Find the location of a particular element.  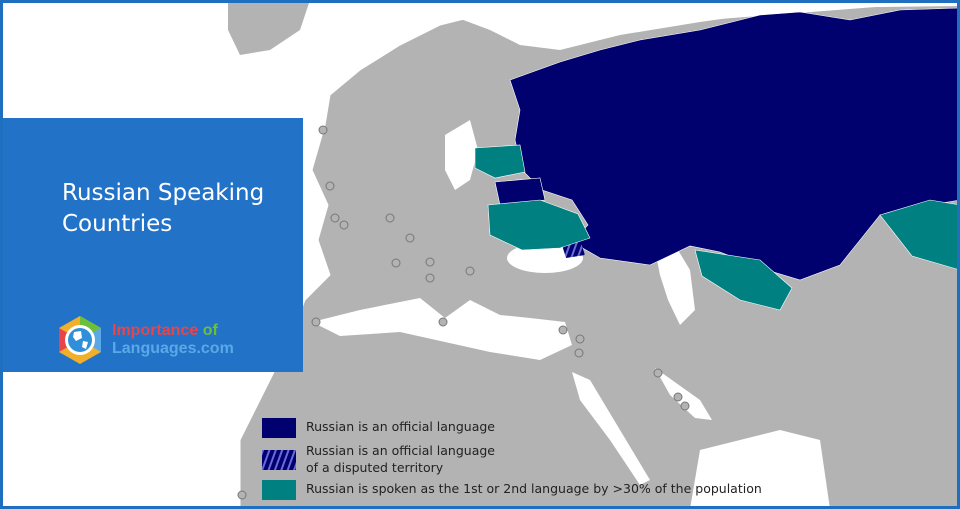

brand-logo: Importance of Languages.com is located at coordinates (144, 340).